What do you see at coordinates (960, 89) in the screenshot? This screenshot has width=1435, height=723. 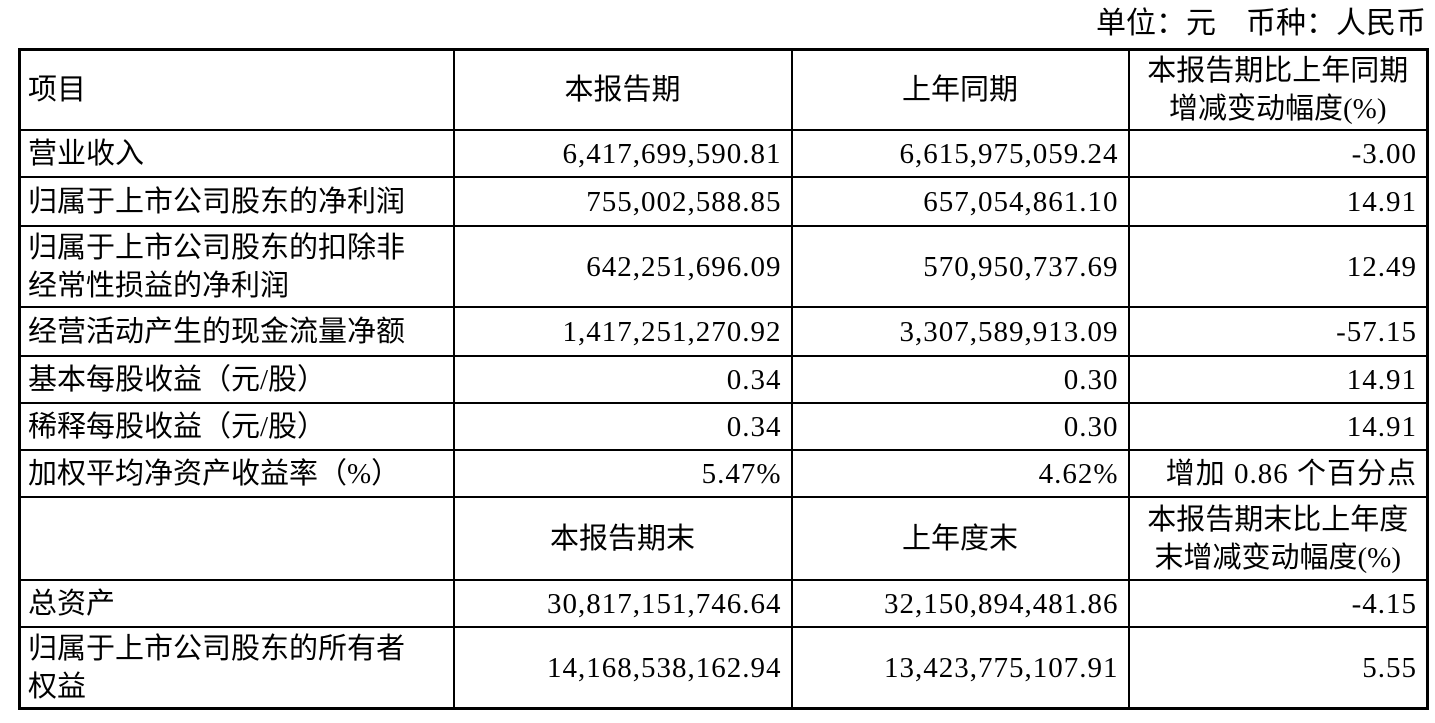 I see `header-prior-period: 上年同期` at bounding box center [960, 89].